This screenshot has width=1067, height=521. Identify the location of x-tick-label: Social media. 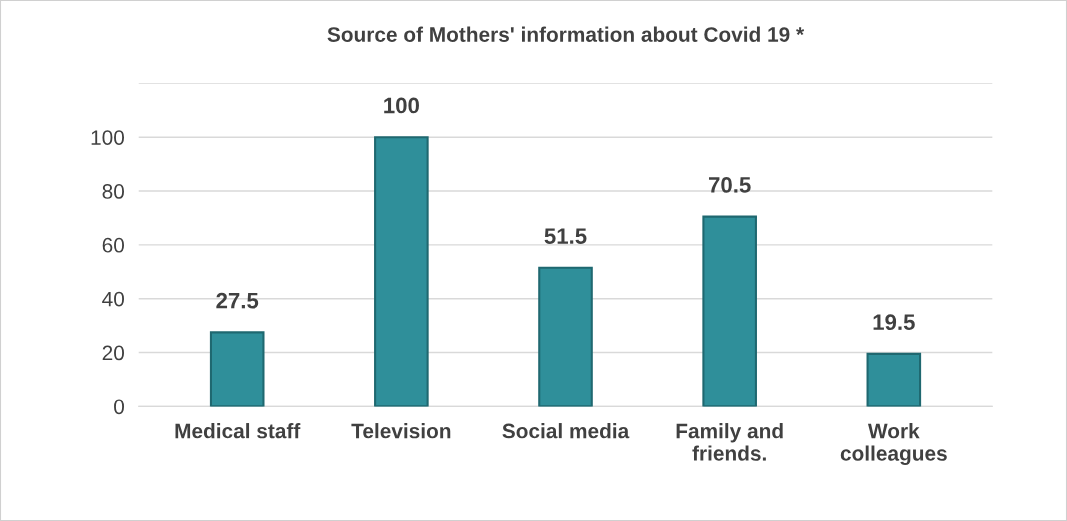
(566, 431).